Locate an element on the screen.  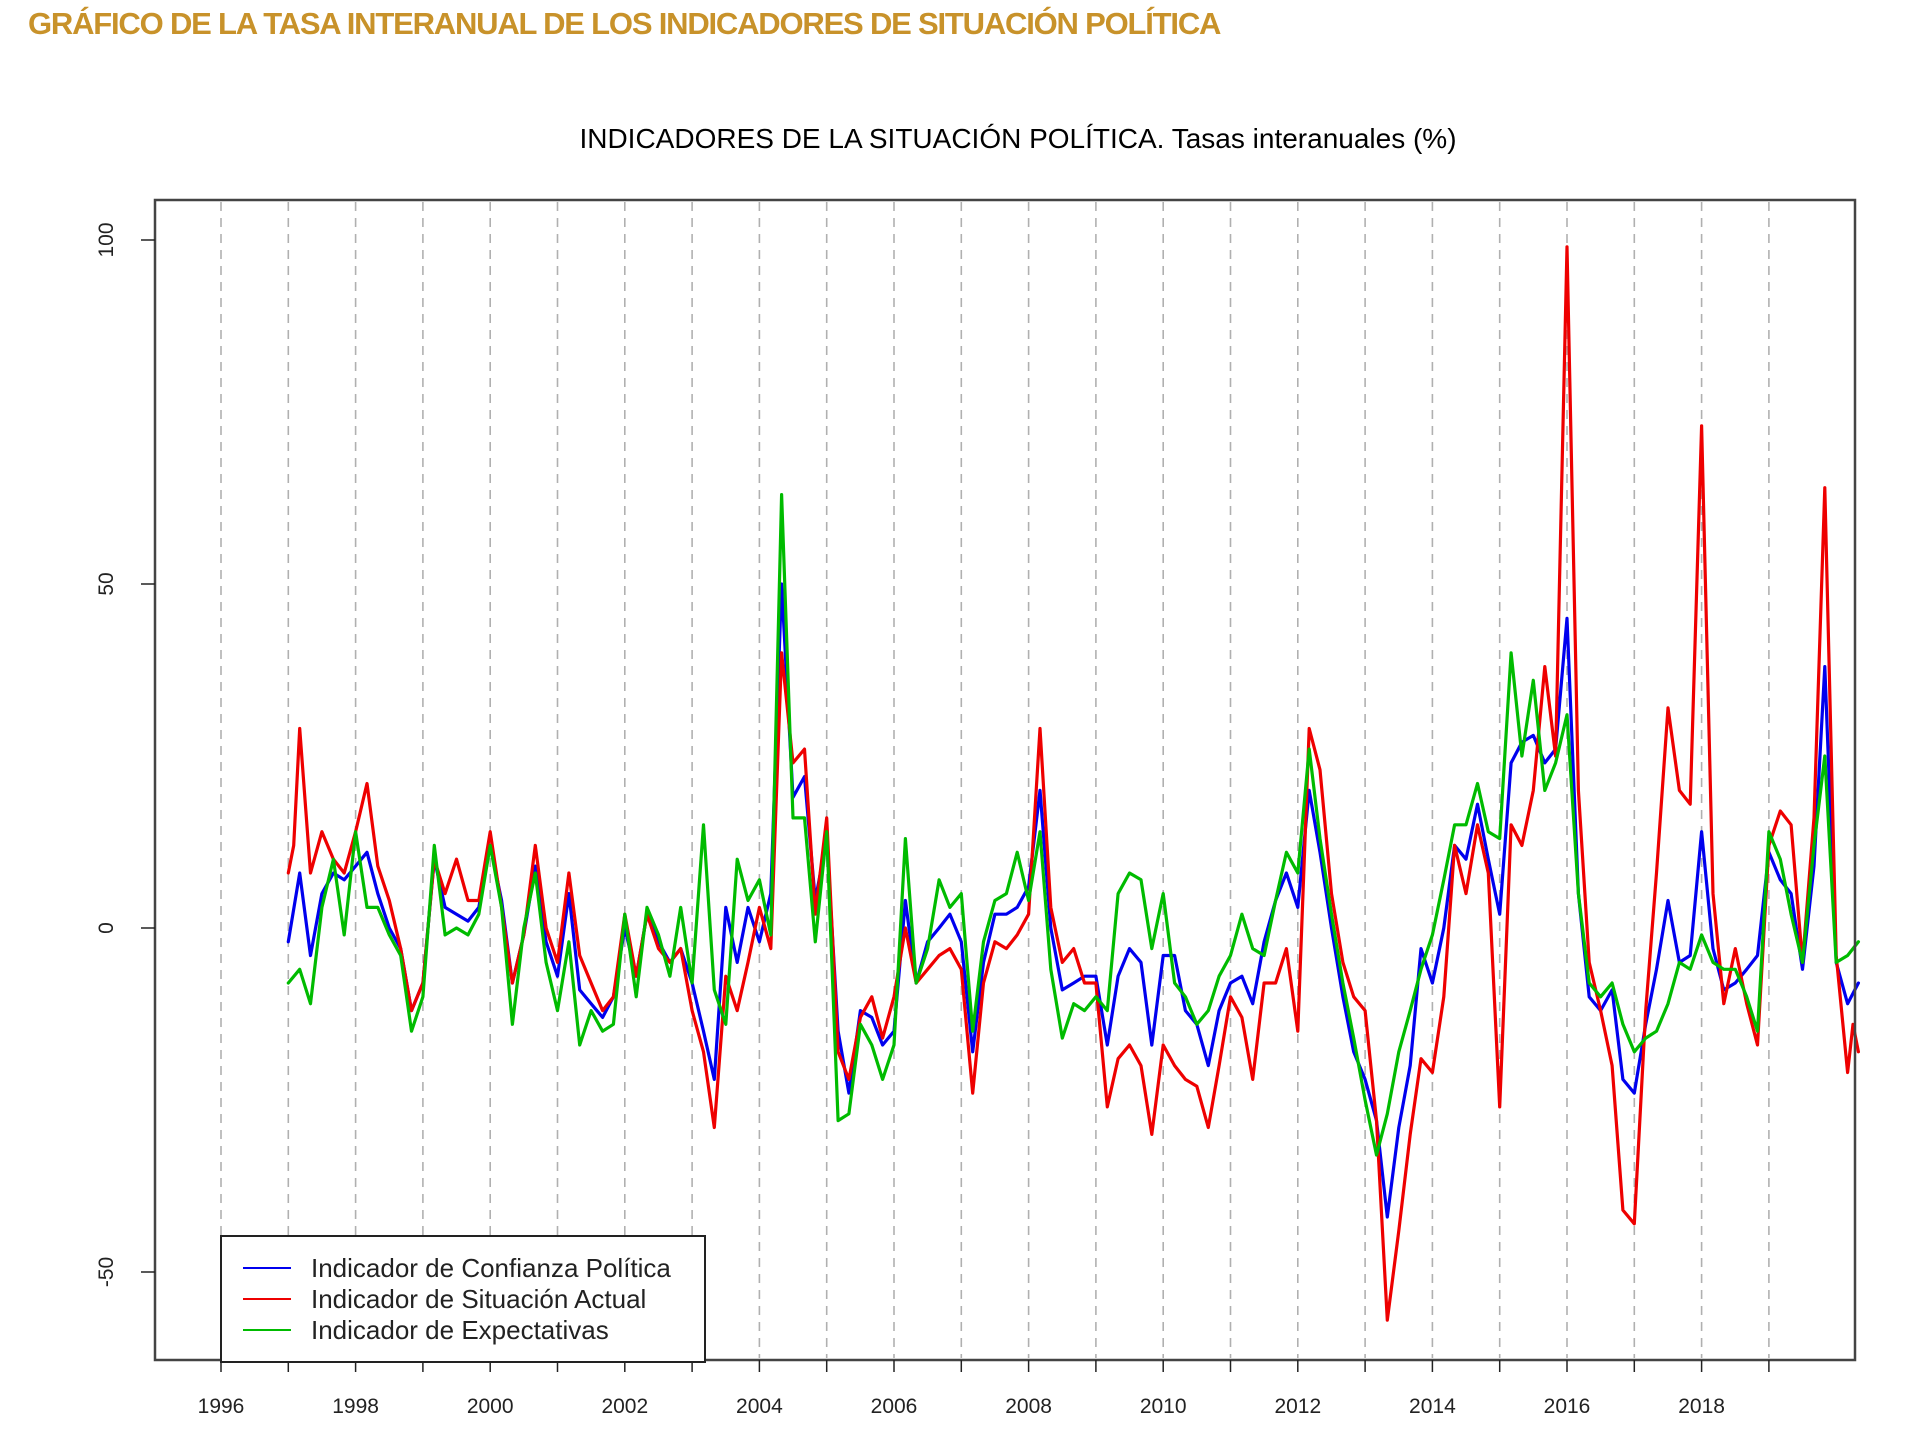
legend-label-confianza: Indicador de Confianza Política is located at coordinates (491, 1268).